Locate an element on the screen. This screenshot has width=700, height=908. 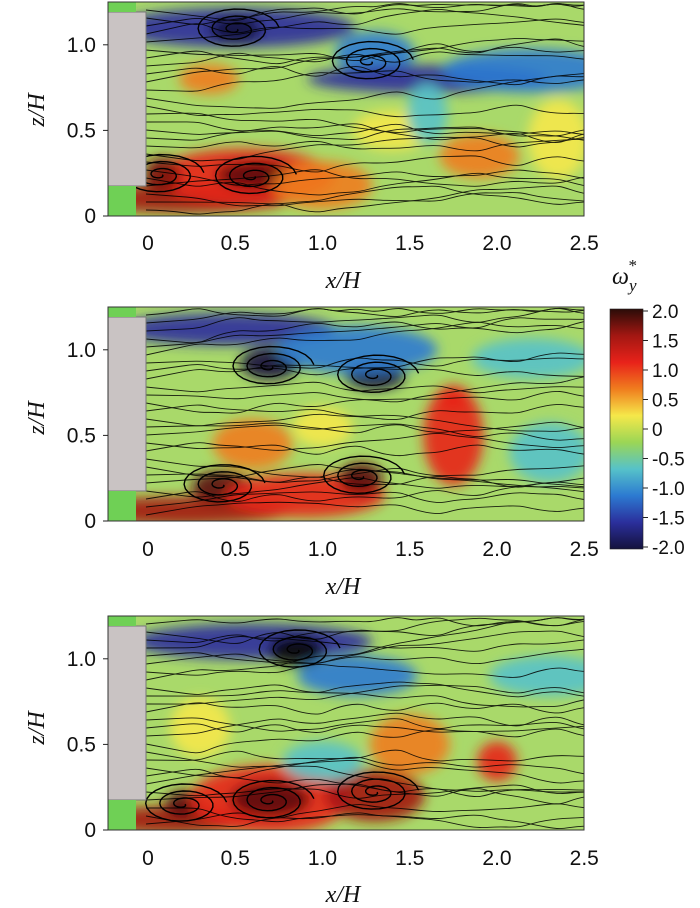
colorbar-tick-label: 0.5 is located at coordinates (665, 401).